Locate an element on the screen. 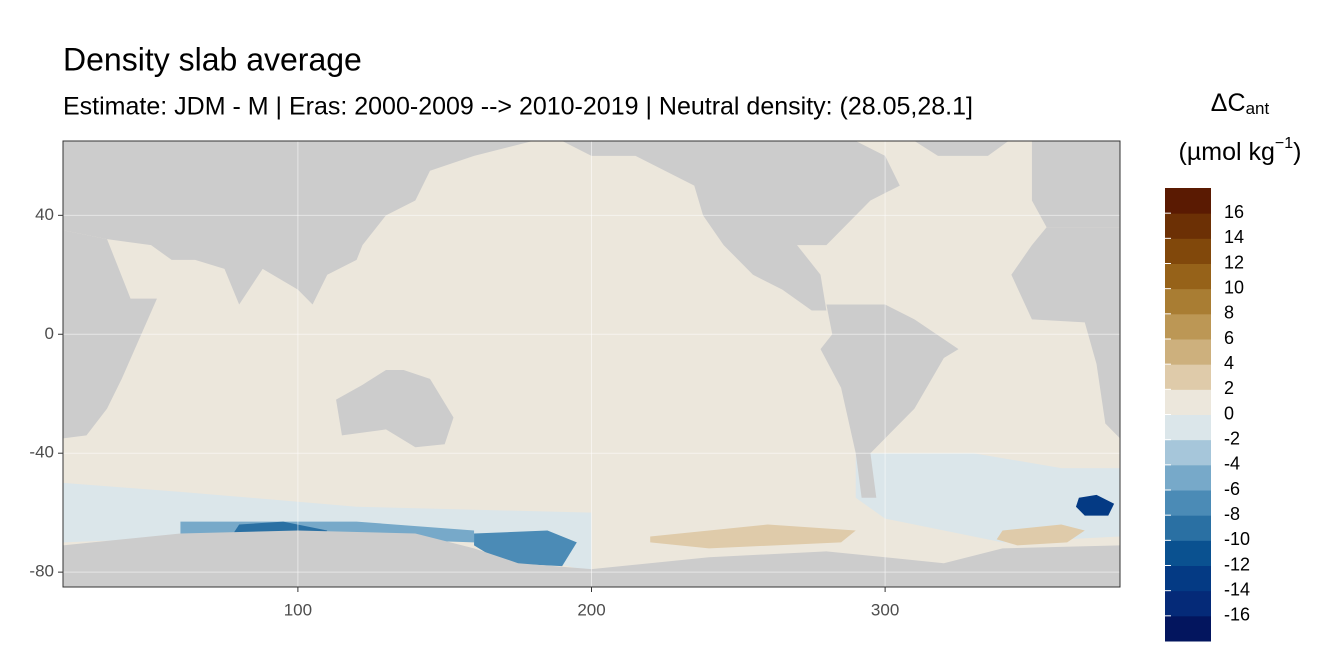  colorbar-label: 4 is located at coordinates (1229, 363).